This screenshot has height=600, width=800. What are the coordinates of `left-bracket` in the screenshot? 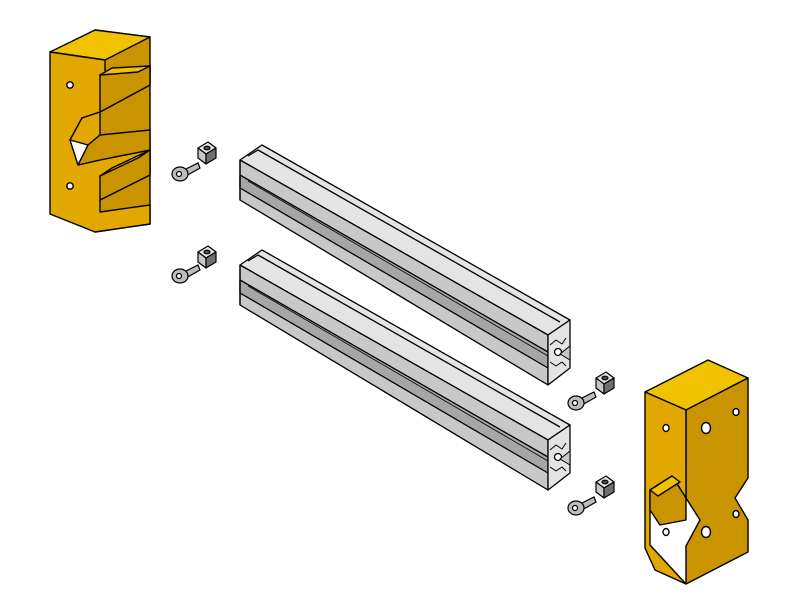 It's located at (100, 131).